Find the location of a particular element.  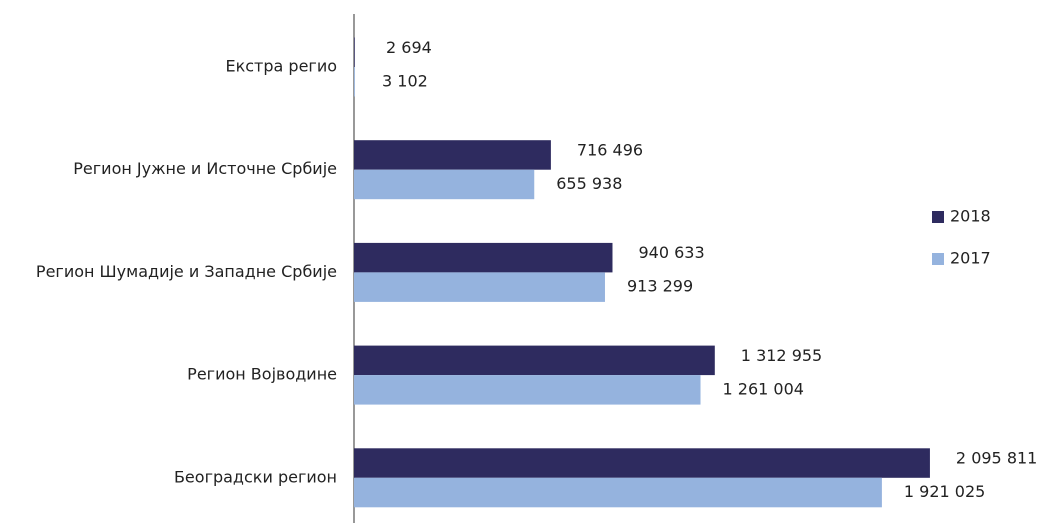

value-label: 2 694 is located at coordinates (409, 47).